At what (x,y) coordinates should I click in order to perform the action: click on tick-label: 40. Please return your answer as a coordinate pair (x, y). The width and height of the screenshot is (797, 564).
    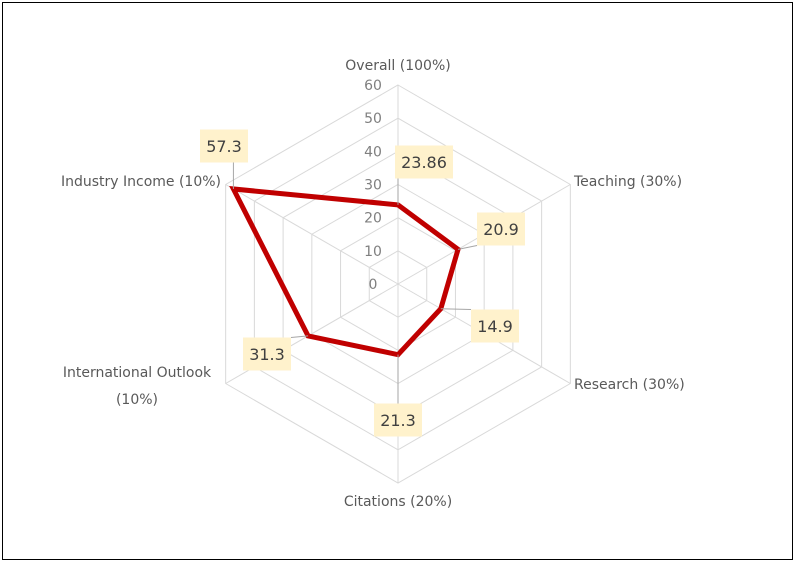
    Looking at the image, I should click on (373, 152).